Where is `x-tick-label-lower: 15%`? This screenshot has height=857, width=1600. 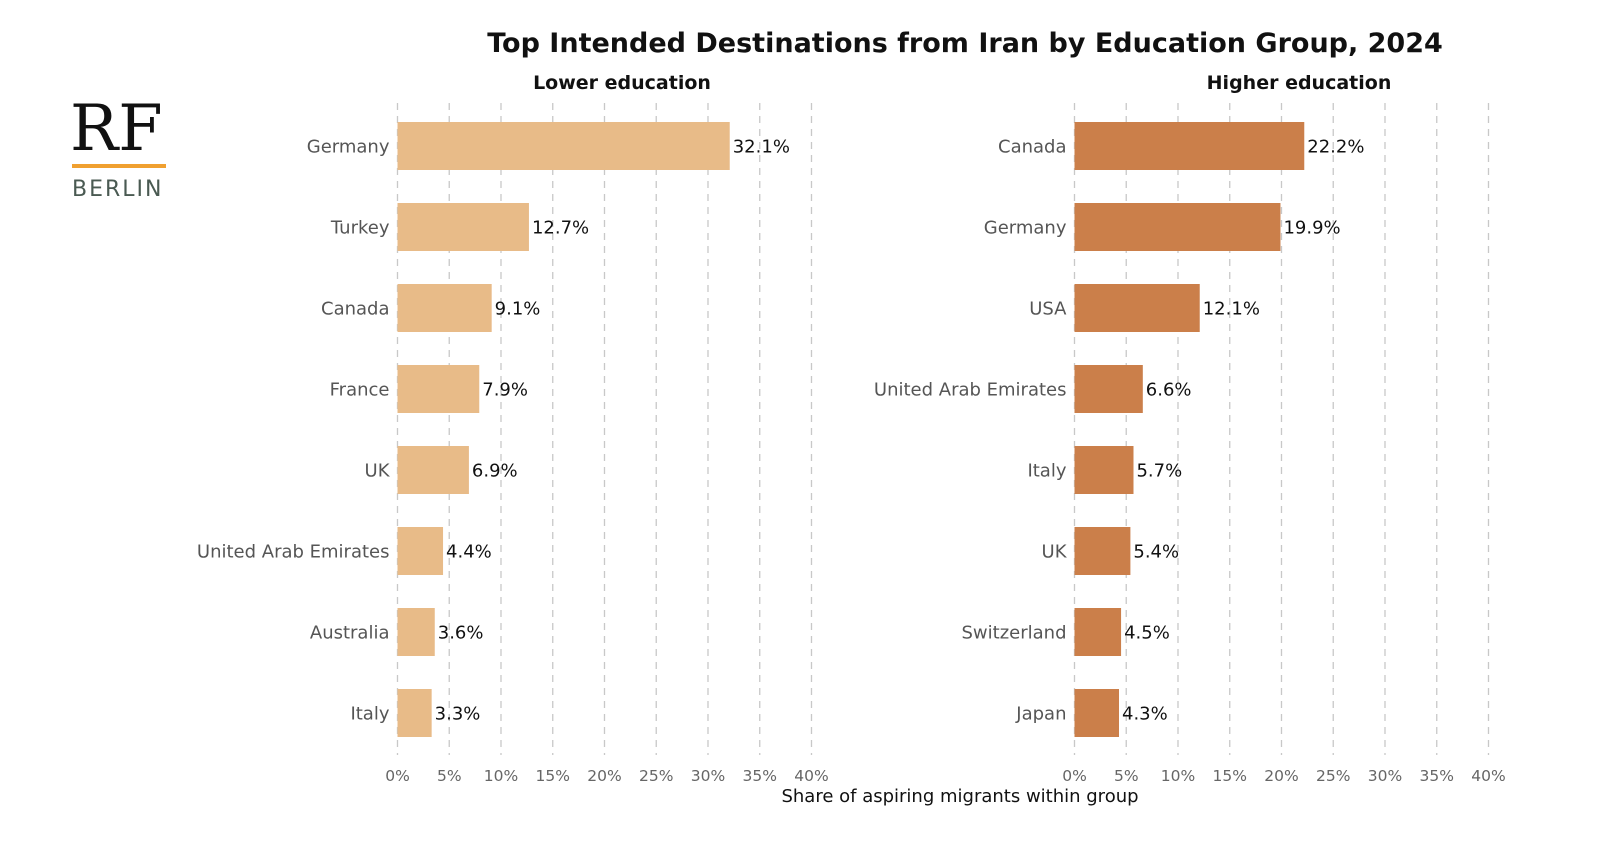 x-tick-label-lower: 15% is located at coordinates (553, 776).